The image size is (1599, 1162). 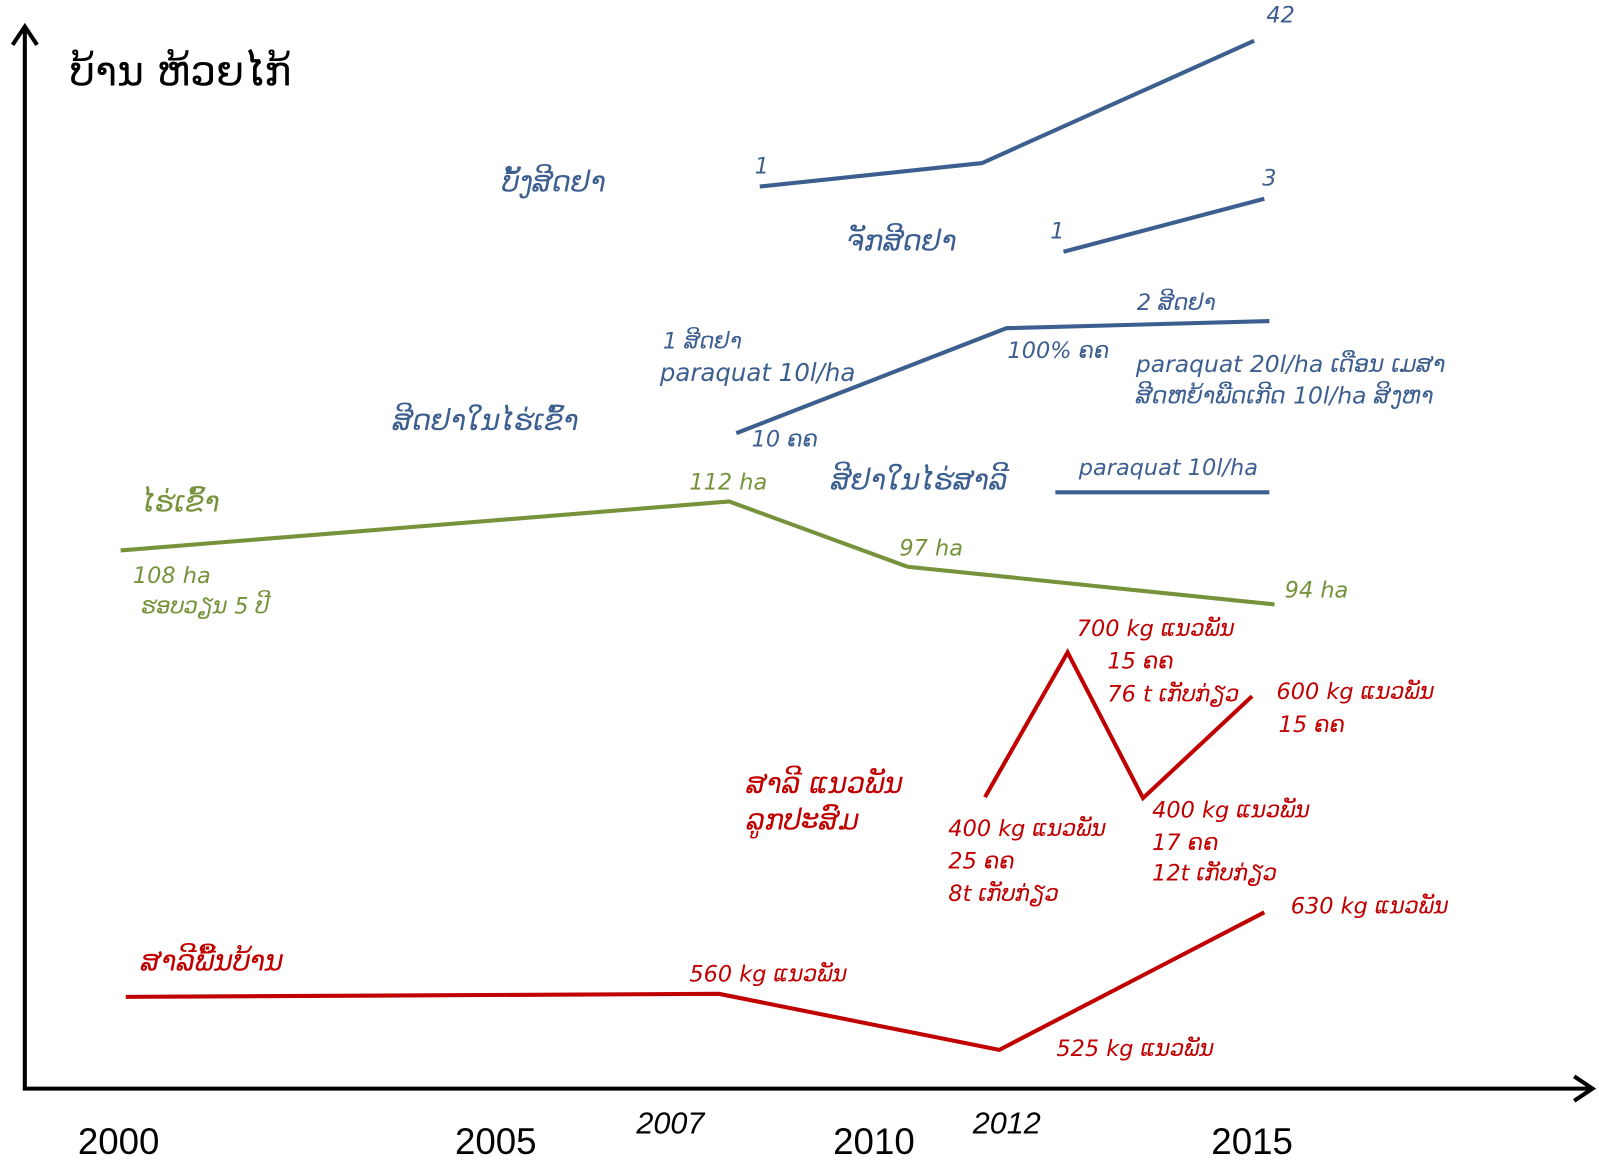 What do you see at coordinates (1317, 590) in the screenshot?
I see `note: 94 ha` at bounding box center [1317, 590].